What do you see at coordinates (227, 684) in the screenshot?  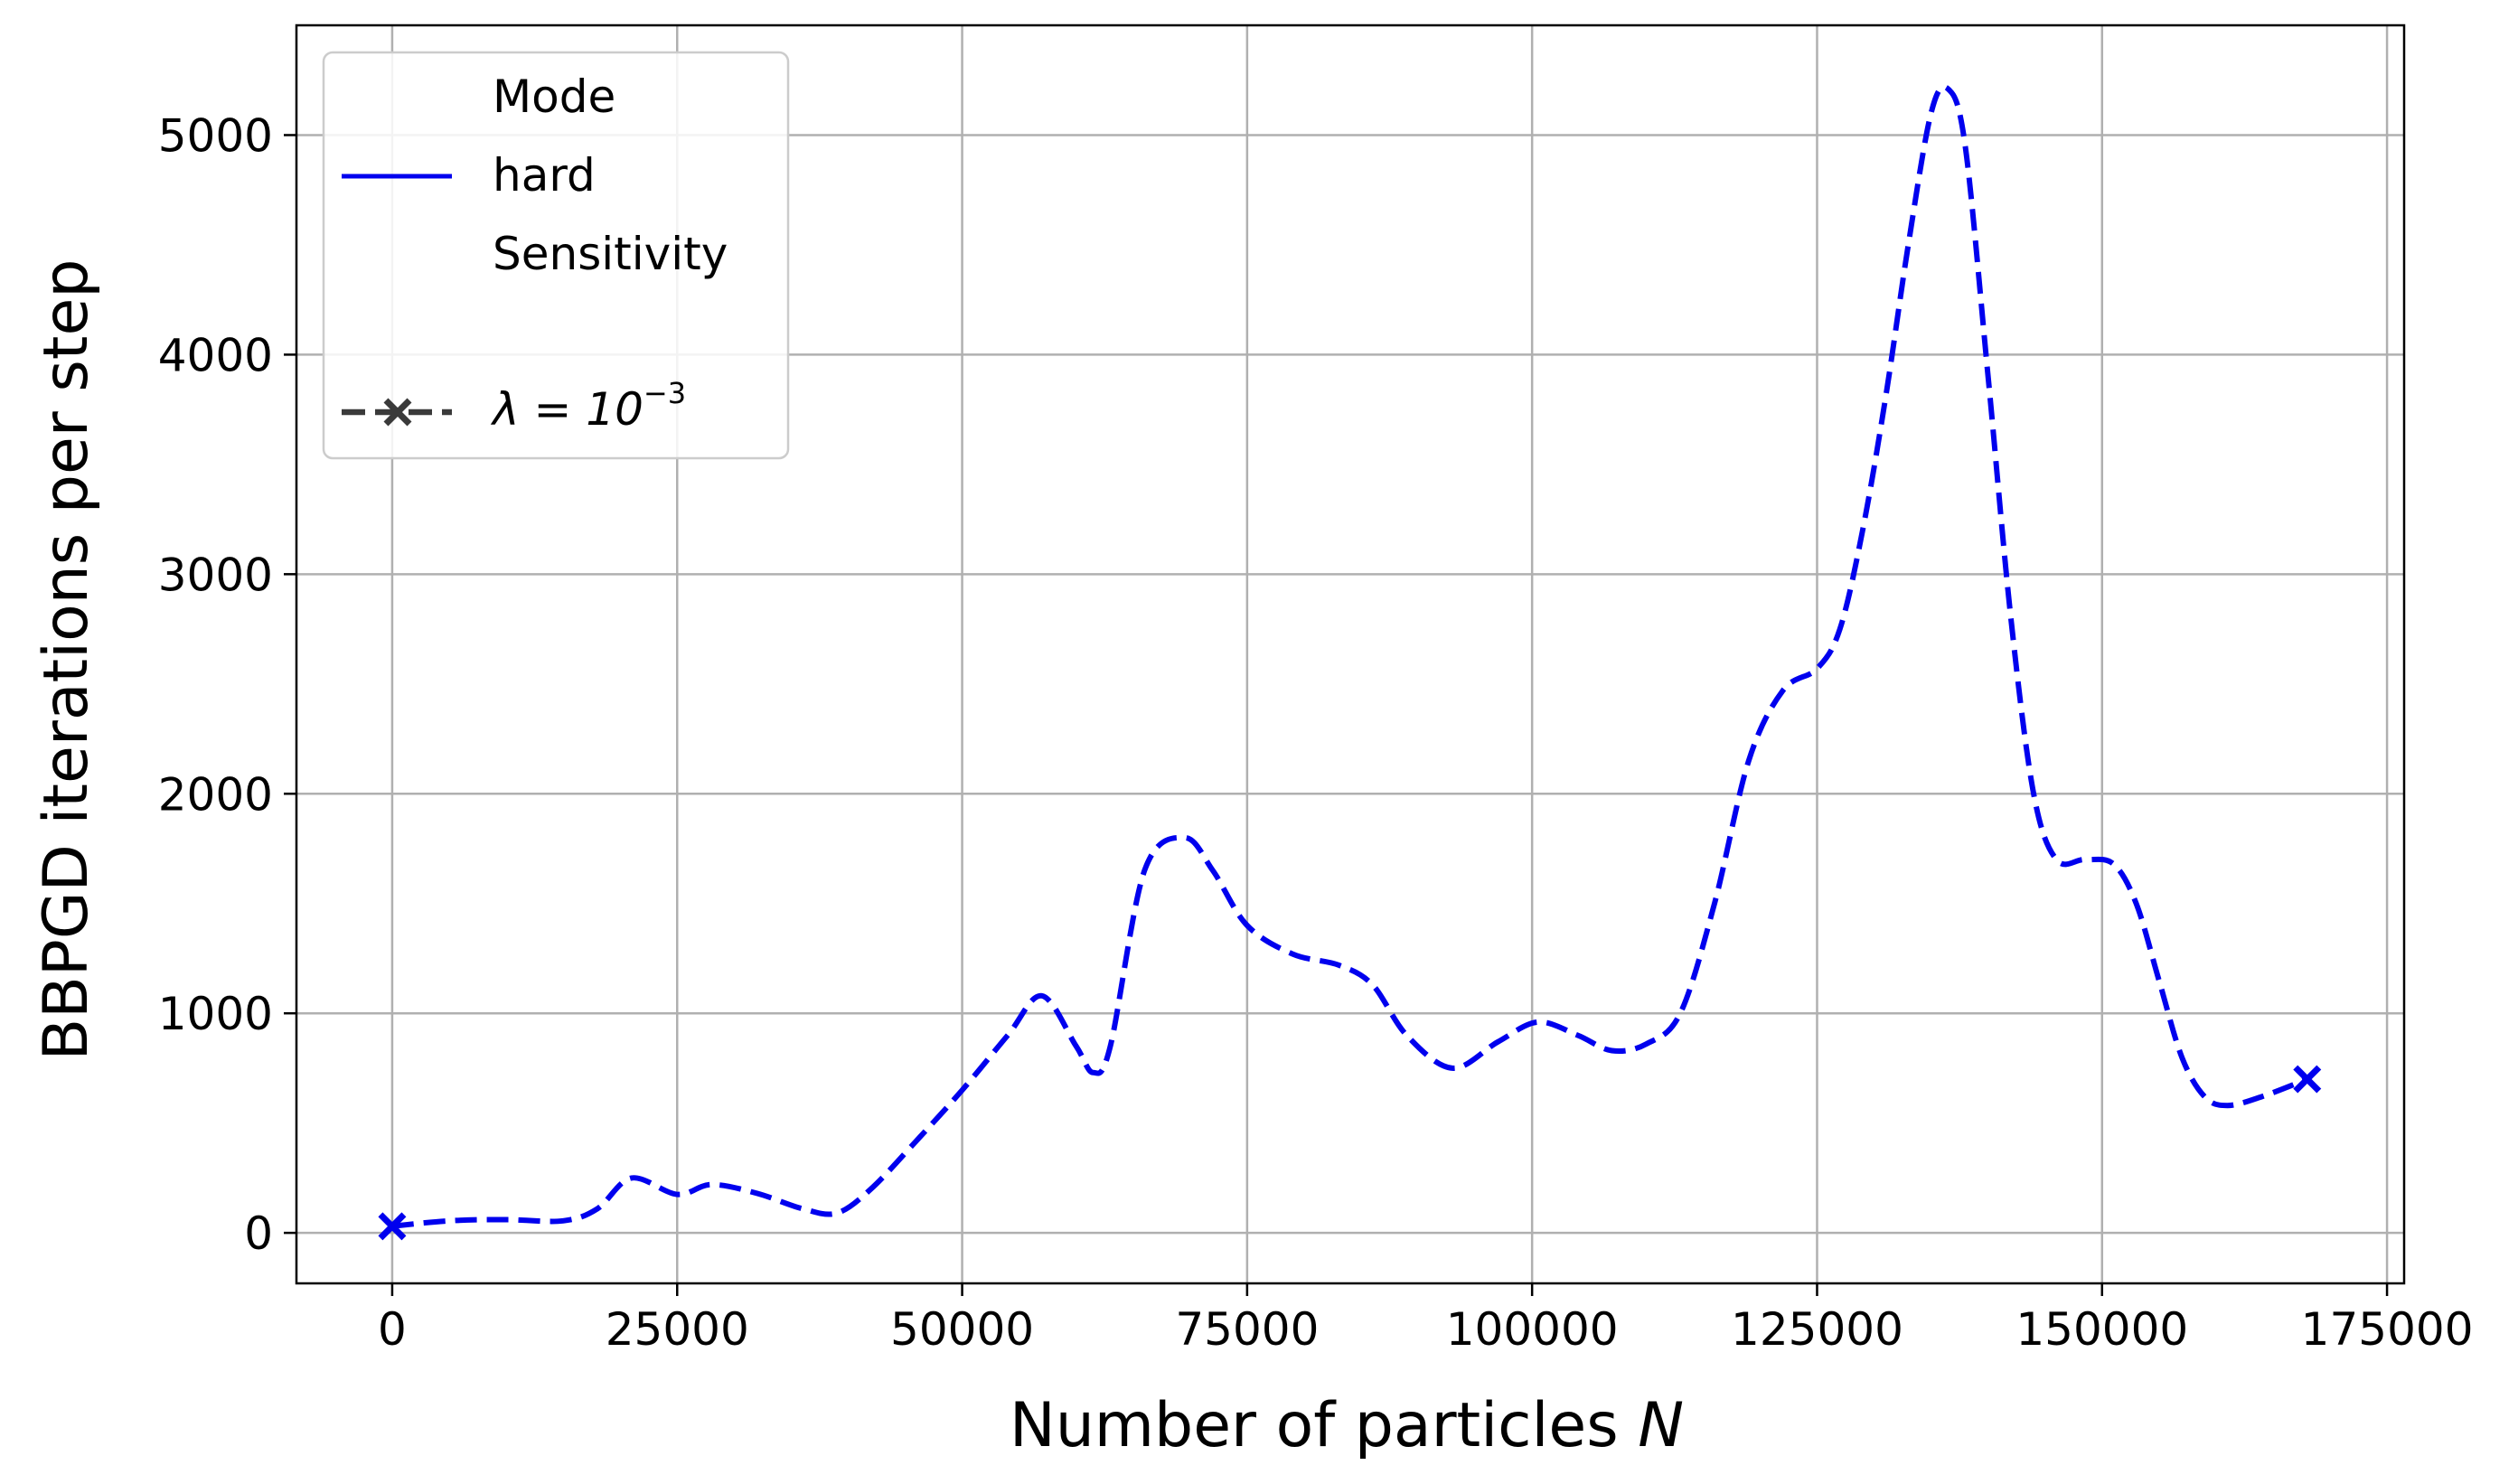 I see `y-axis-ticks: 0 1000 2000 3000 4000 5000` at bounding box center [227, 684].